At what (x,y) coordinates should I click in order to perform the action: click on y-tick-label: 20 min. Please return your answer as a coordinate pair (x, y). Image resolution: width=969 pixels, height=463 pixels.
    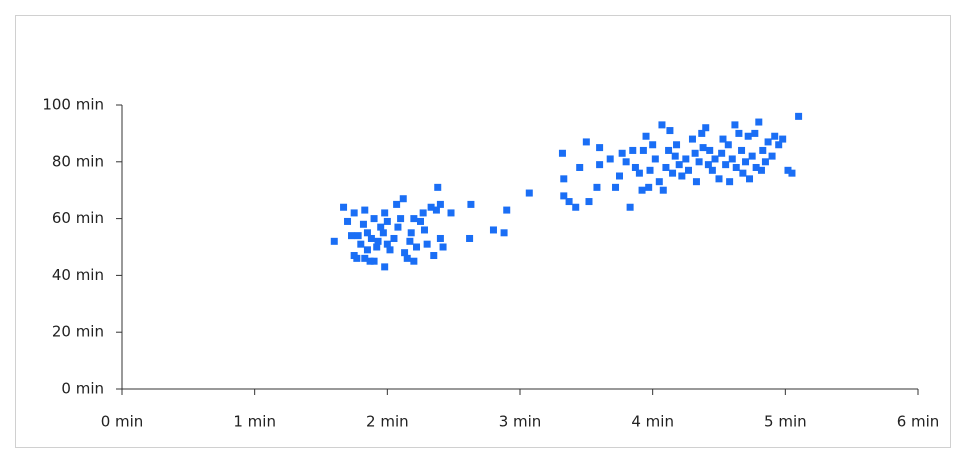
    Looking at the image, I should click on (78, 332).